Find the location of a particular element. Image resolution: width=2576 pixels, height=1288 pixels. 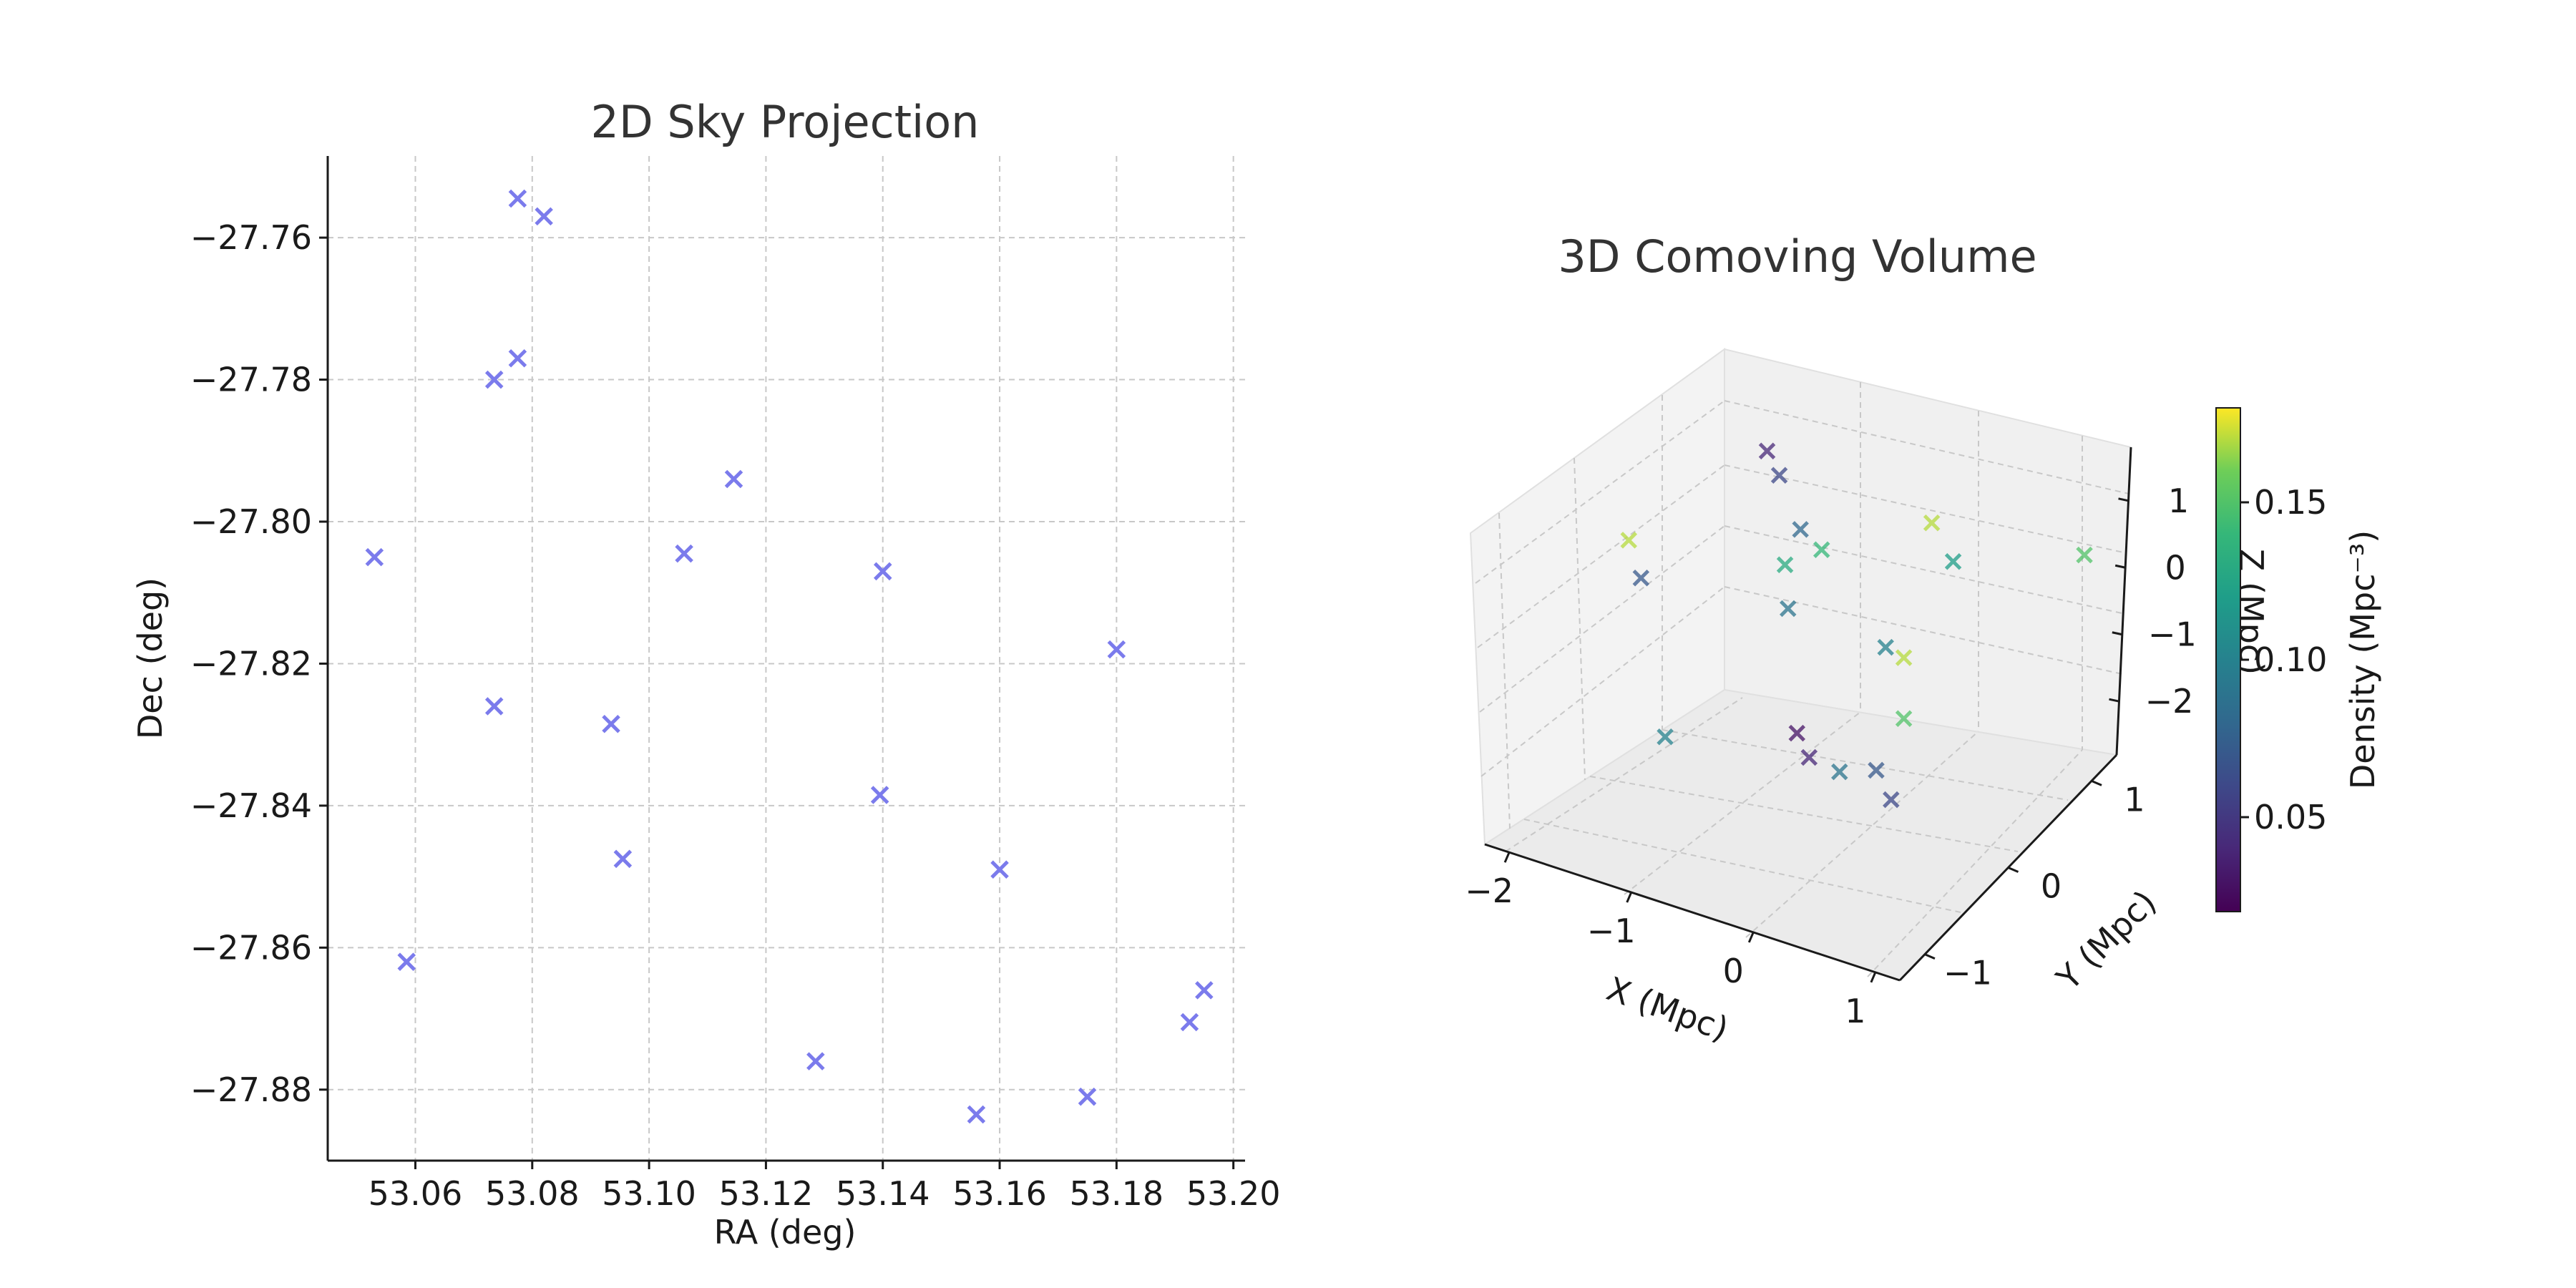

x-mpc-tick-label: 1 is located at coordinates (1855, 1011).